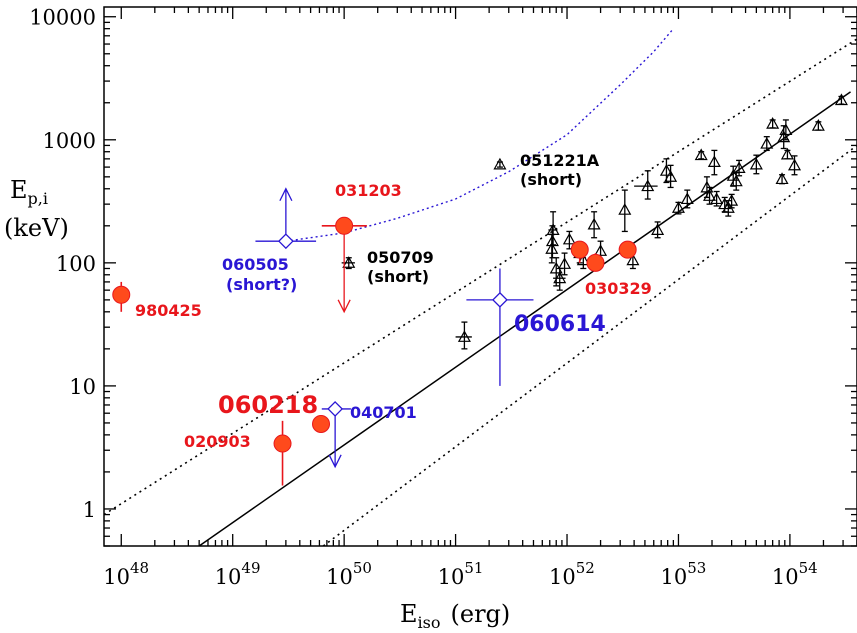  Describe the element at coordinates (500, 299) in the screenshot. I see `blue-point-2-marker` at that location.